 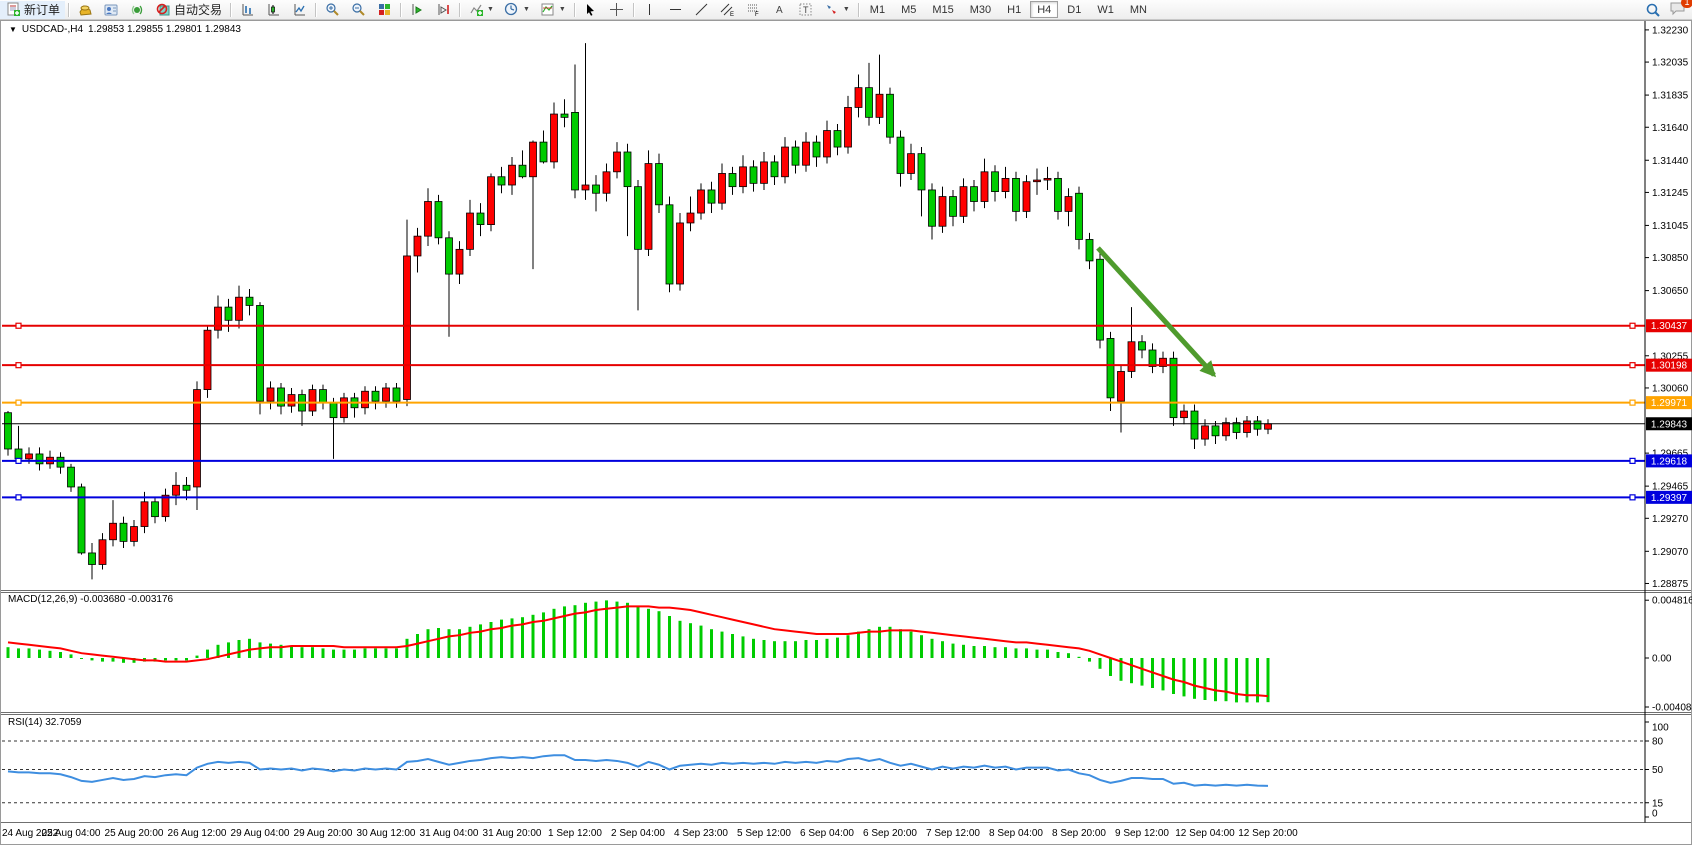 What do you see at coordinates (358, 10) in the screenshot?
I see `zoom-out-button` at bounding box center [358, 10].